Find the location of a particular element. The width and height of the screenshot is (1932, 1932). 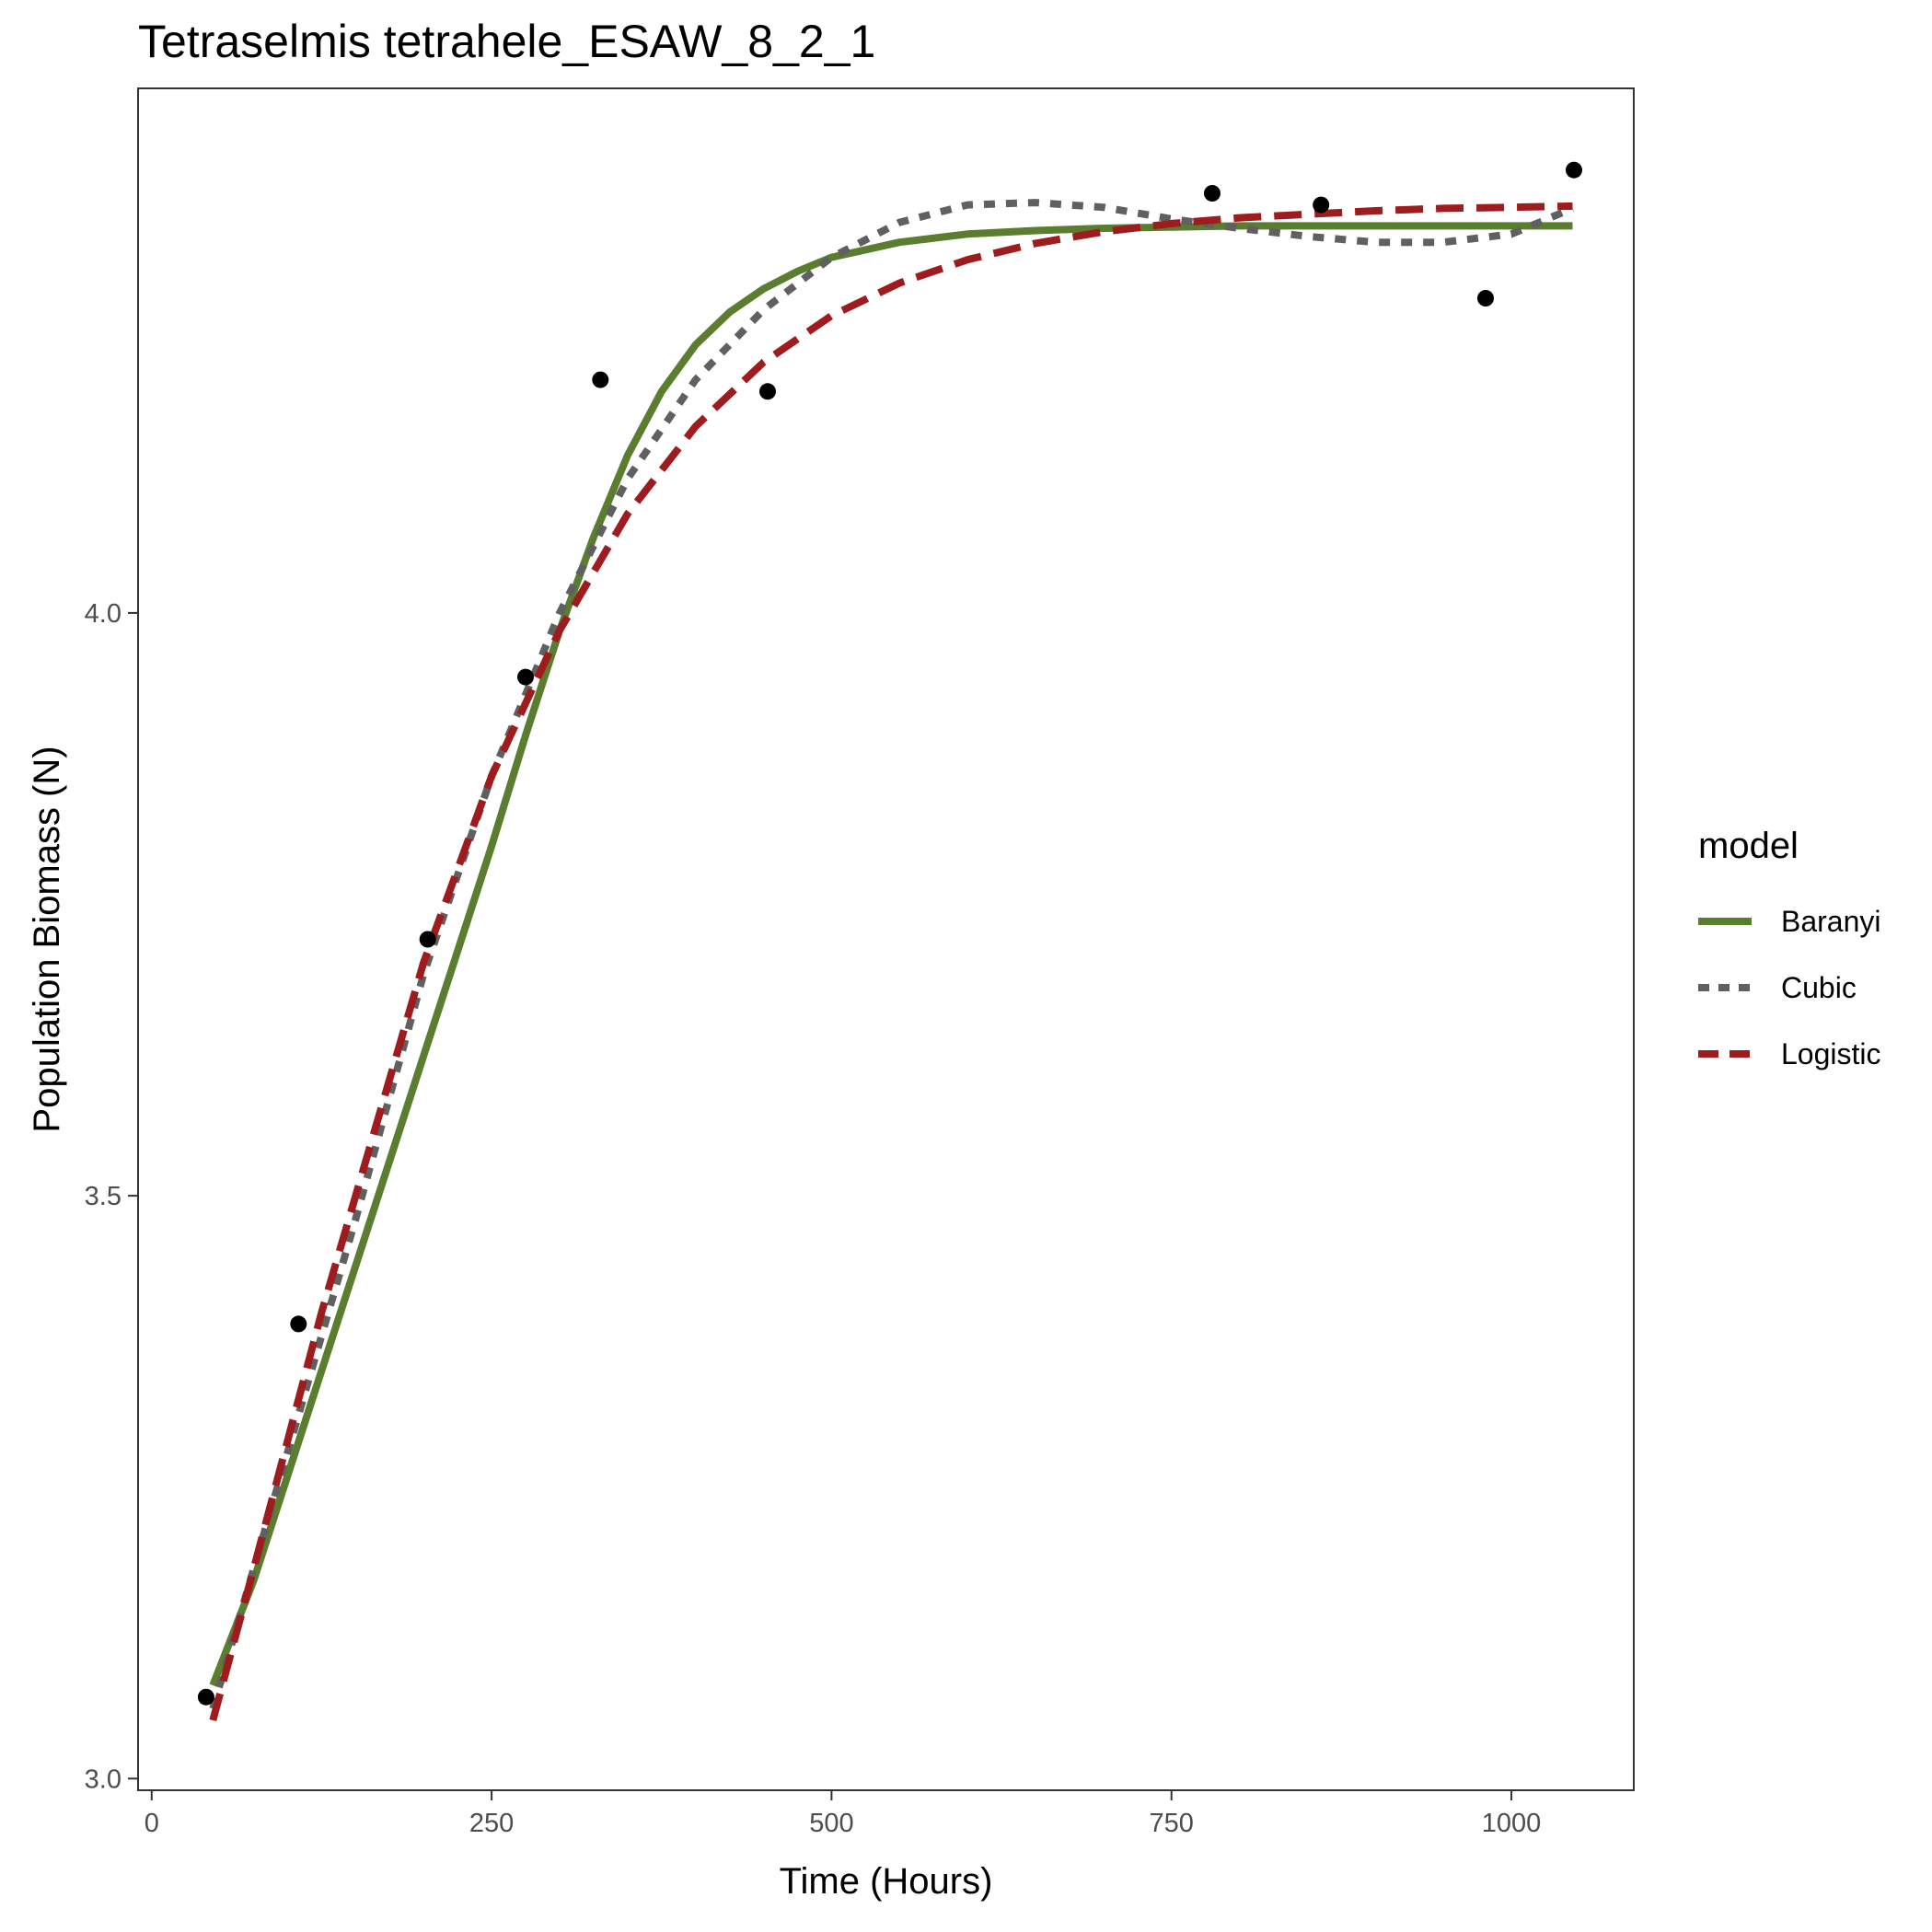

y-tick-label: 3.5 is located at coordinates (103, 1196).